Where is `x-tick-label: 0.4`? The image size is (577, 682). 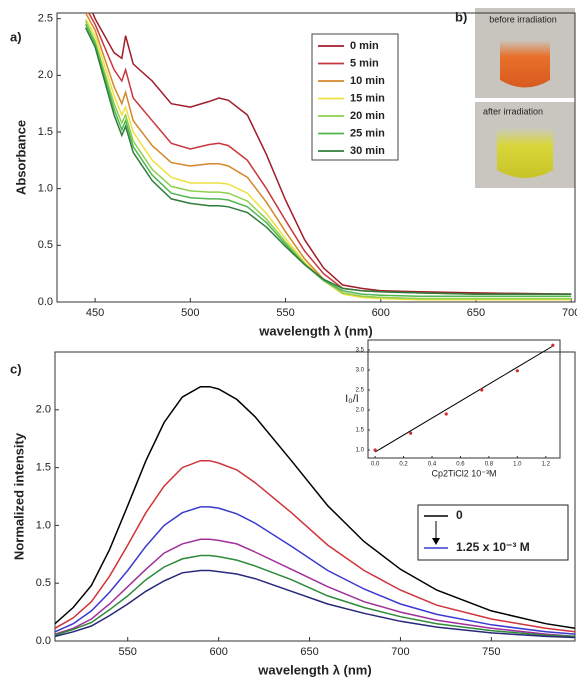 x-tick-label: 0.4 is located at coordinates (432, 465).